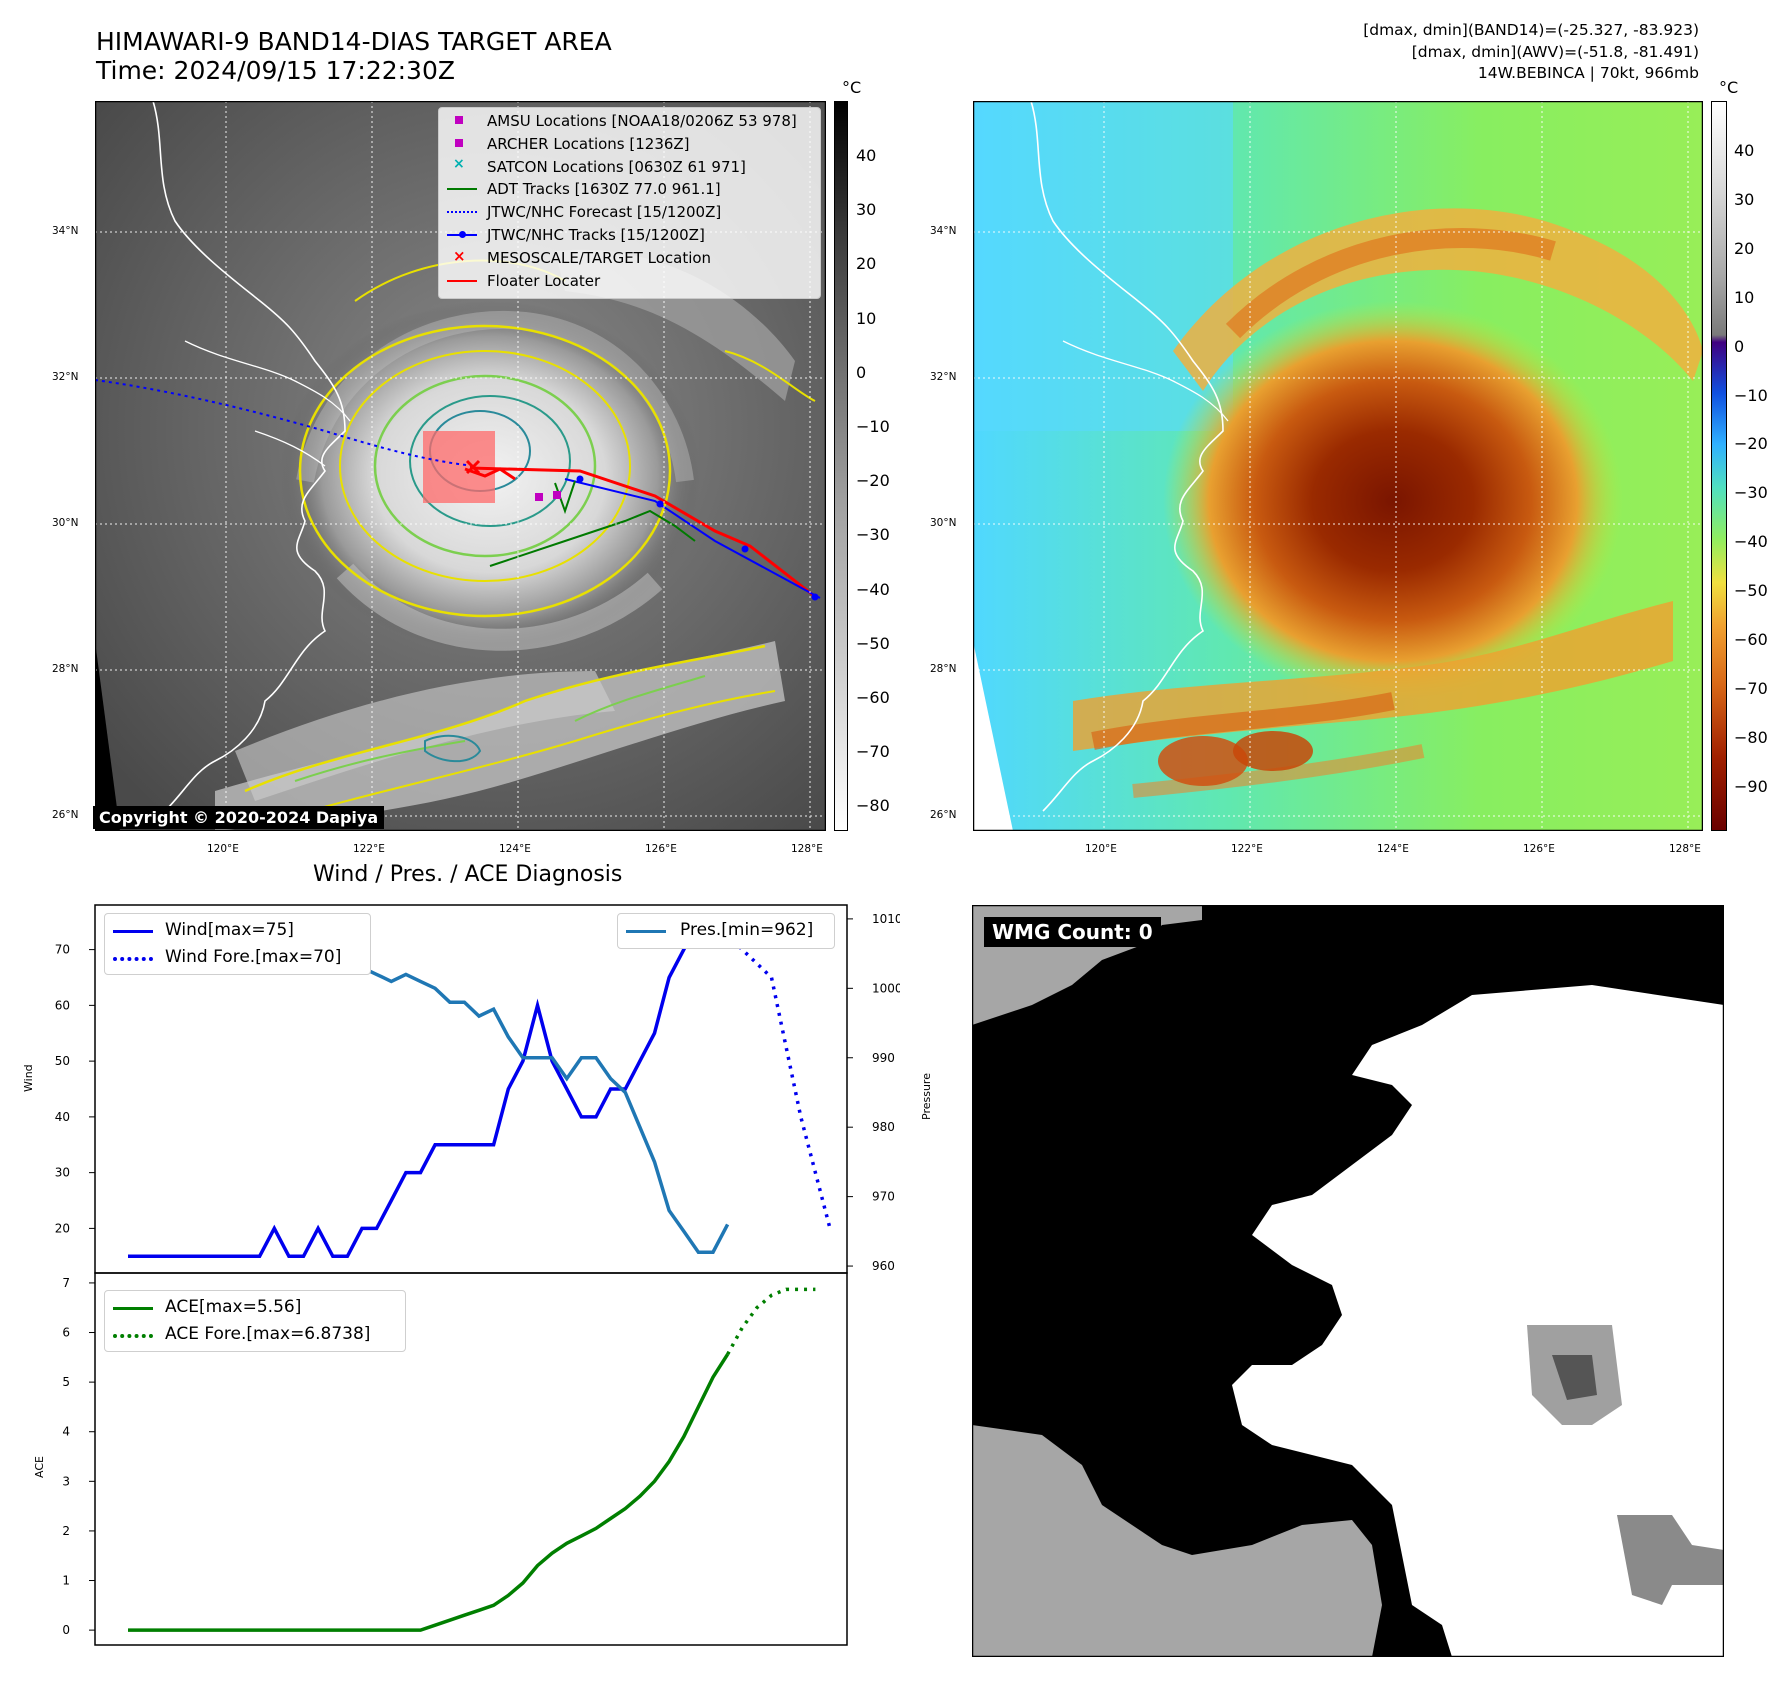  I want to click on awv-lat-label-34: 34°N, so click(943, 231).